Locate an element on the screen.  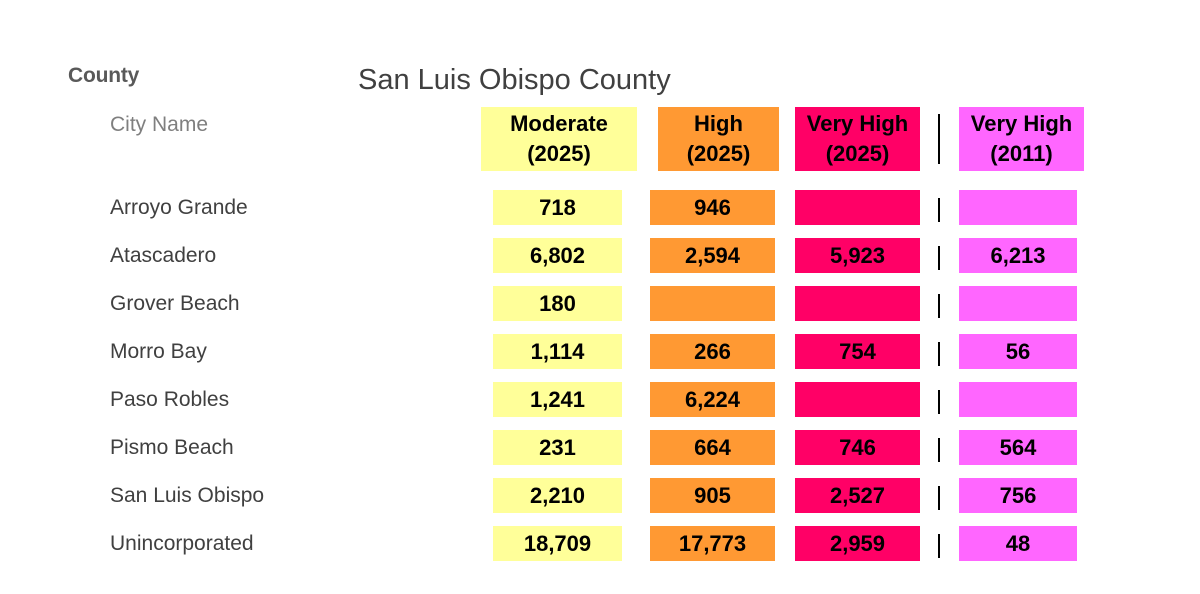
value-cell-moderate: 1,241 is located at coordinates (557, 399).